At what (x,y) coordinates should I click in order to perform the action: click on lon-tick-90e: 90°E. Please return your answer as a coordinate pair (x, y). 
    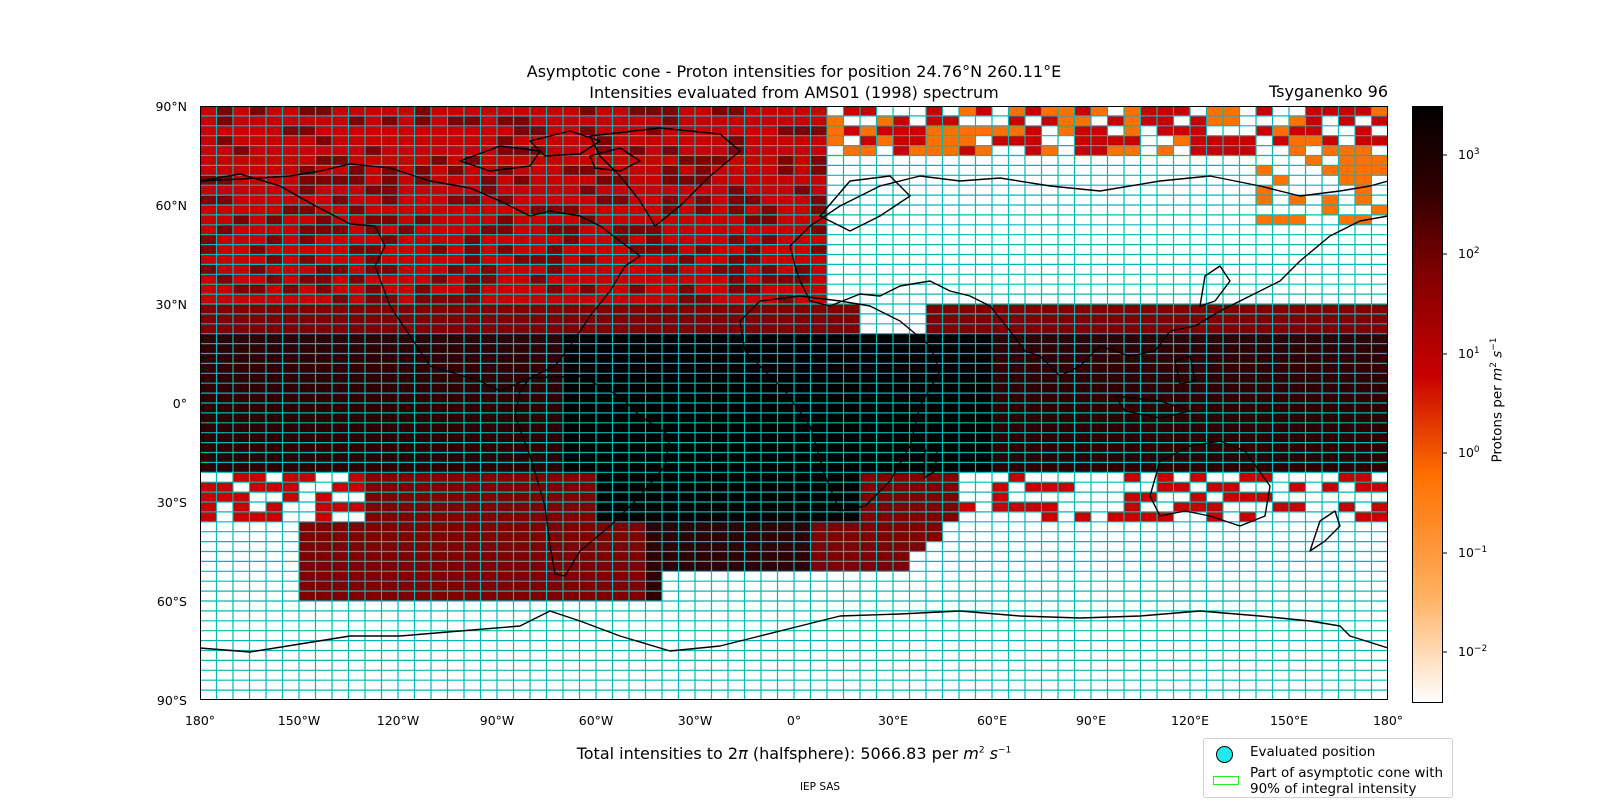
    Looking at the image, I should click on (1091, 720).